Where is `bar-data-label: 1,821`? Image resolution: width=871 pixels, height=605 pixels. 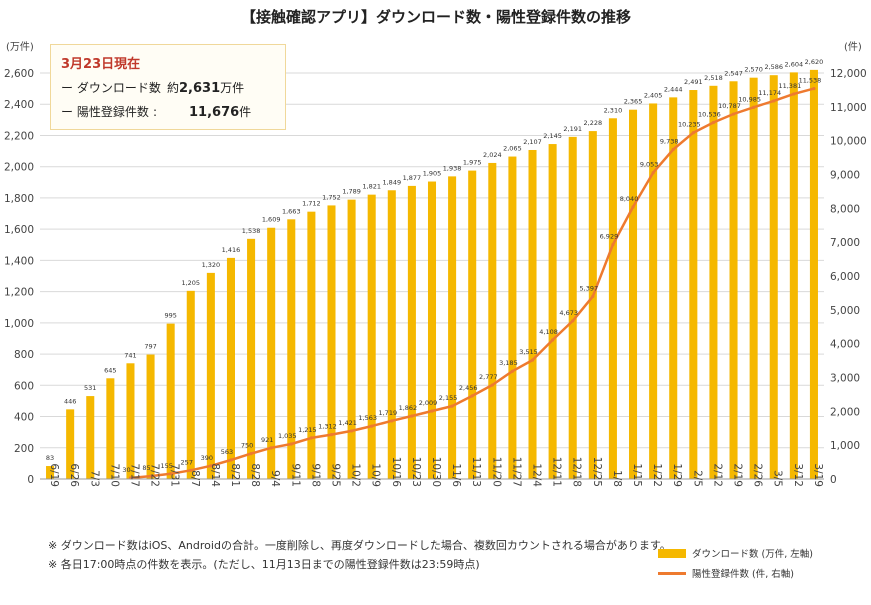 bar-data-label: 1,821 is located at coordinates (371, 187).